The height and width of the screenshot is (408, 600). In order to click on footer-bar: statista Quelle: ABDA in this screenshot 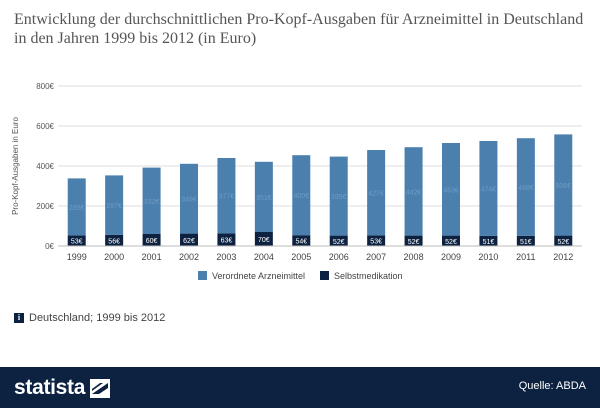, I will do `click(300, 387)`.